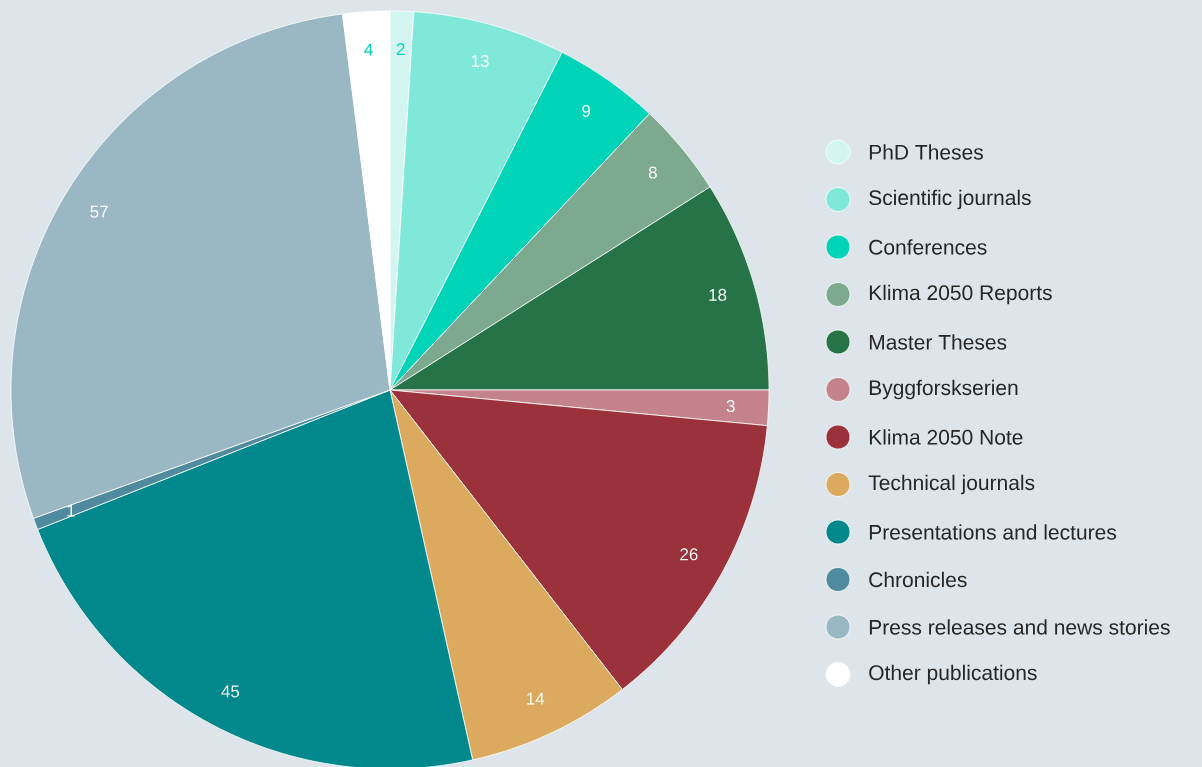 This screenshot has height=767, width=1202. Describe the element at coordinates (951, 484) in the screenshot. I see `legend-label: Technical journals` at that location.